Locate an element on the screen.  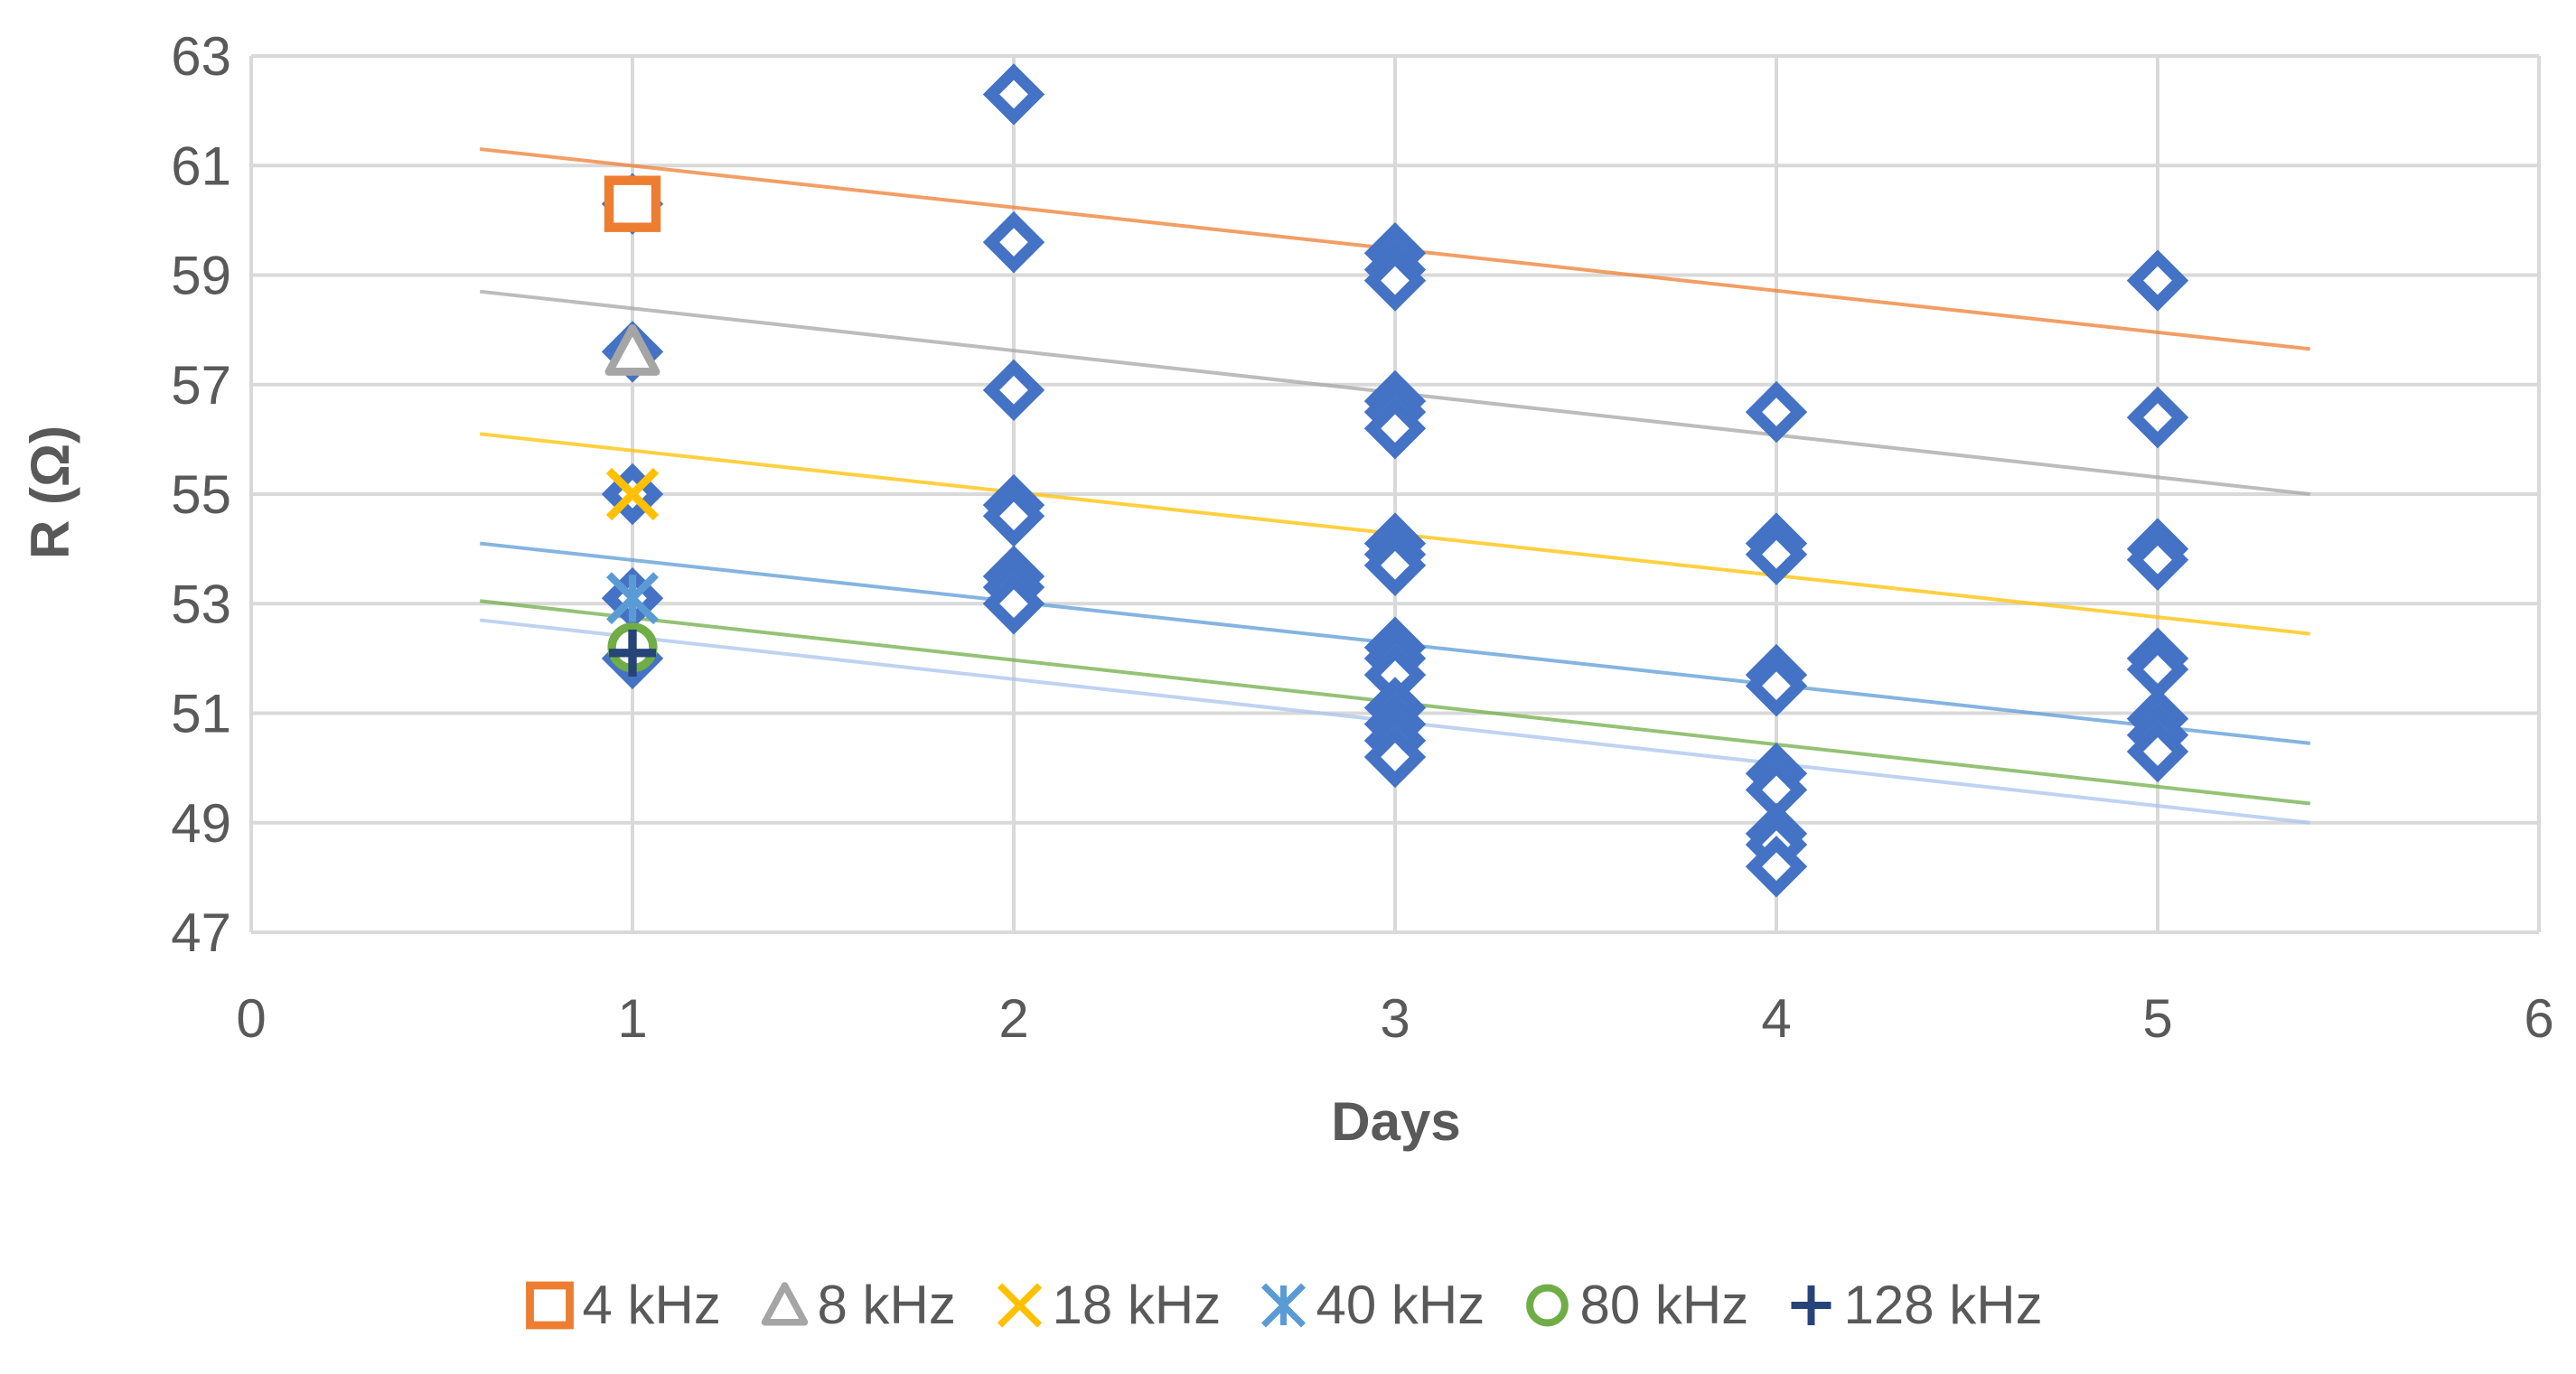
legend-item: 8 kHz is located at coordinates (858, 1305).